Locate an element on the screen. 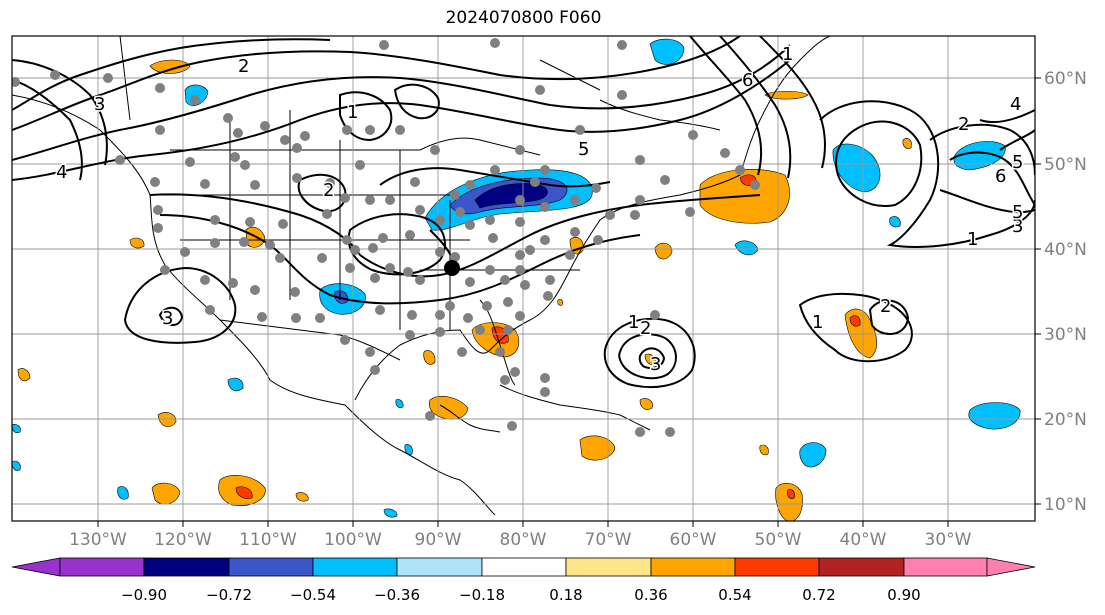 This screenshot has width=1105, height=615. lat-label: 60°N is located at coordinates (1065, 79).